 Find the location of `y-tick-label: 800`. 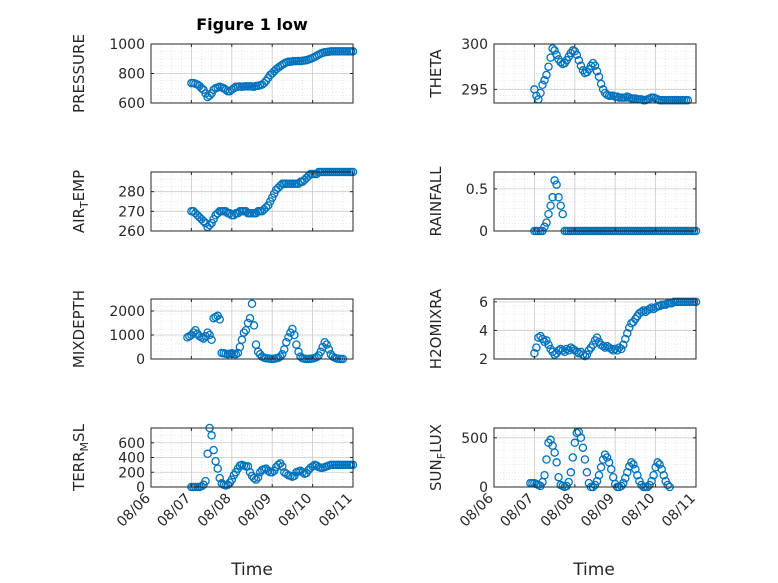

y-tick-label: 800 is located at coordinates (131, 75).